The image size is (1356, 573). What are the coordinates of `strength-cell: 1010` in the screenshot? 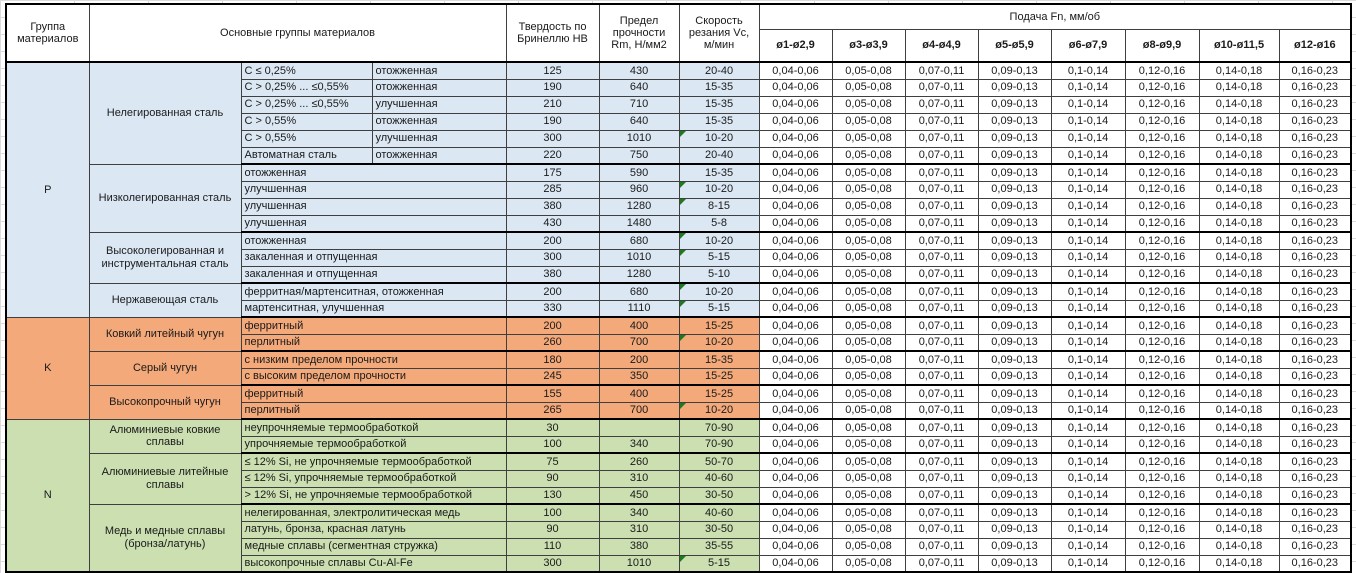 It's located at (639, 257).